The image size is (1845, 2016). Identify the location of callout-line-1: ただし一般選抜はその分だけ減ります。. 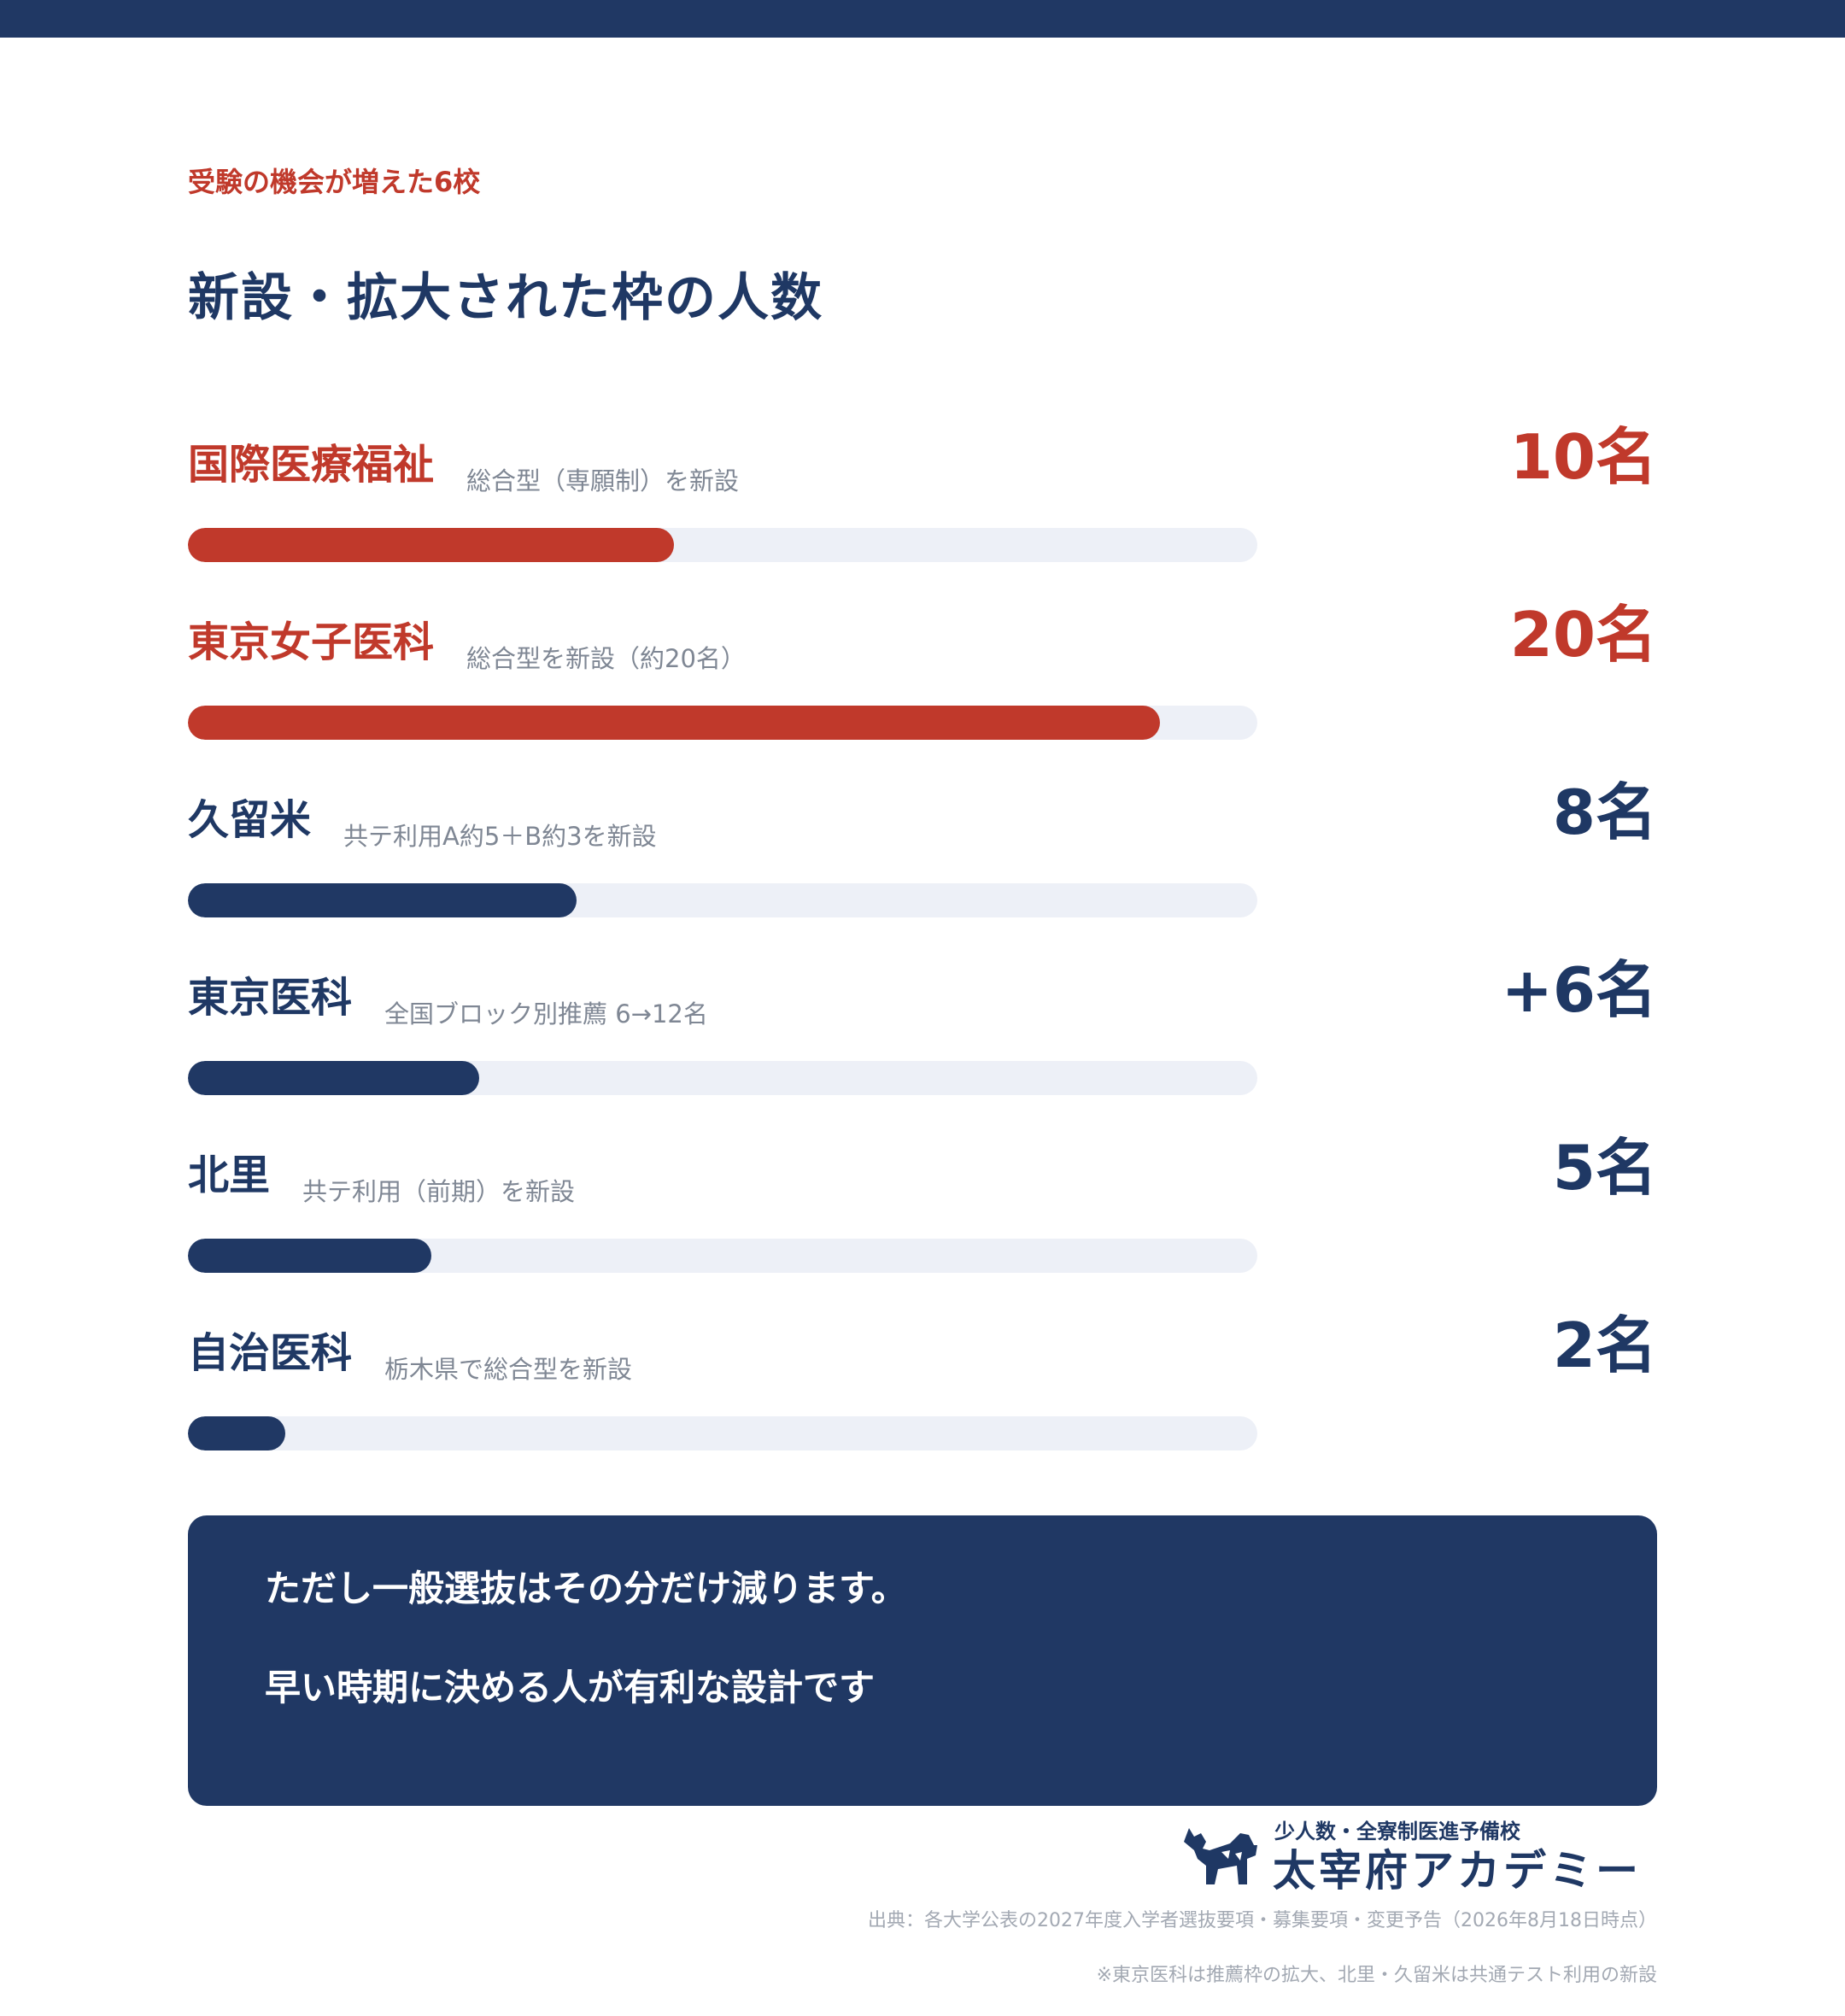
(586, 1588).